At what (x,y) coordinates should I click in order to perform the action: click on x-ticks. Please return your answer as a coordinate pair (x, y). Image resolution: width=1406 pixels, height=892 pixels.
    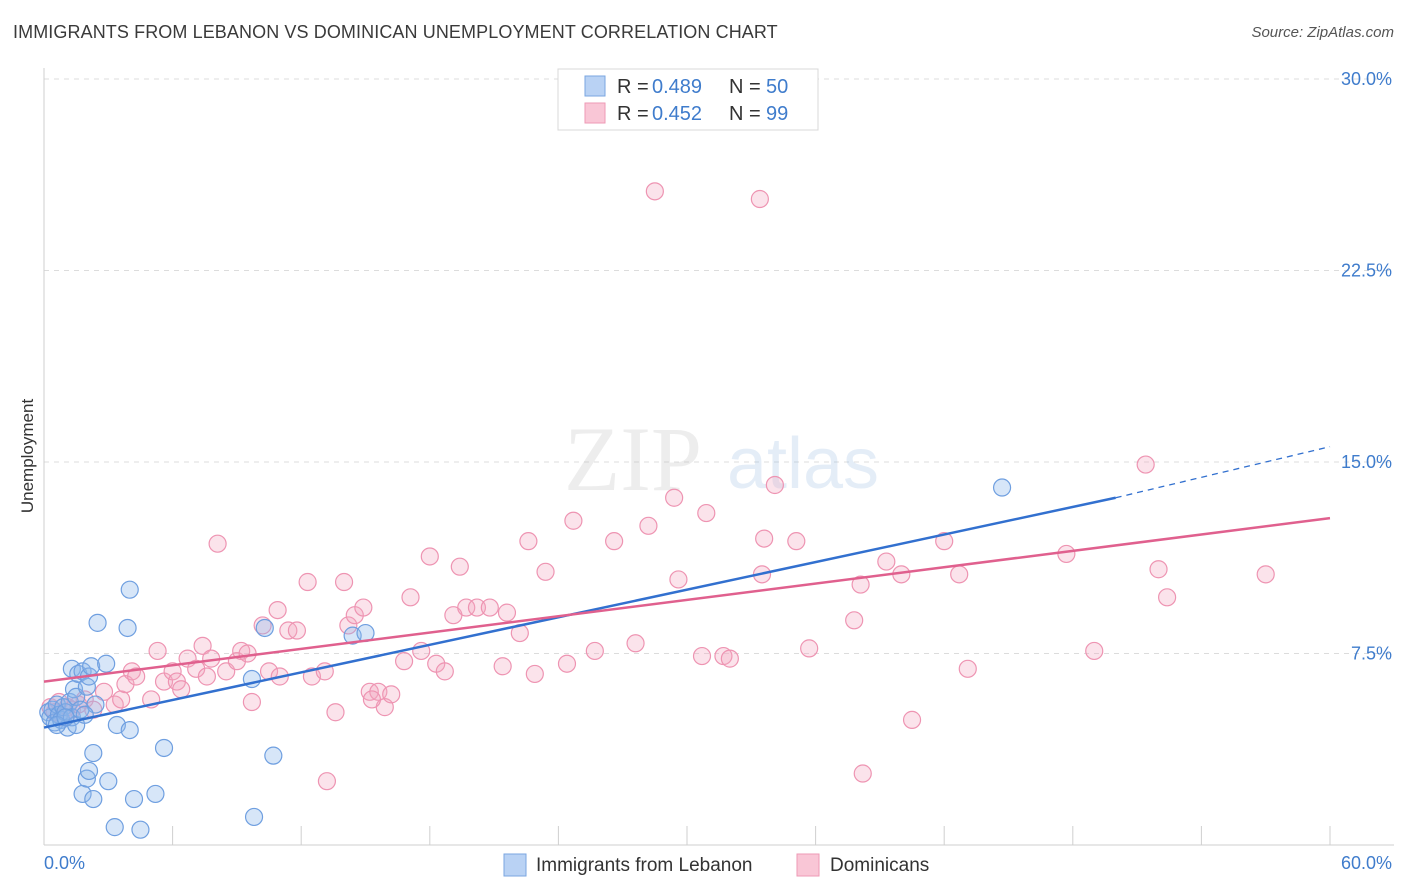
    Looking at the image, I should click on (687, 835).